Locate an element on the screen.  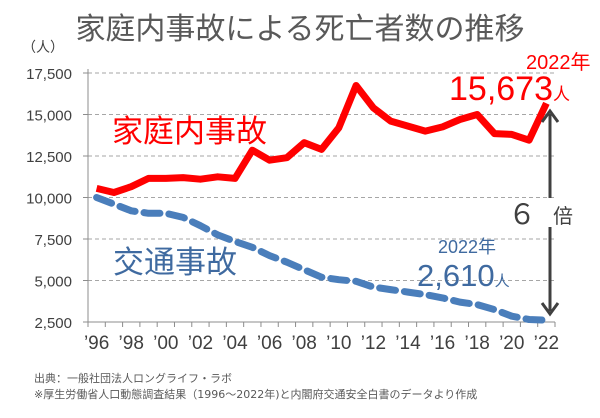
chart-title: 家庭内事故による死亡者数の推移 is located at coordinates (300, 29).